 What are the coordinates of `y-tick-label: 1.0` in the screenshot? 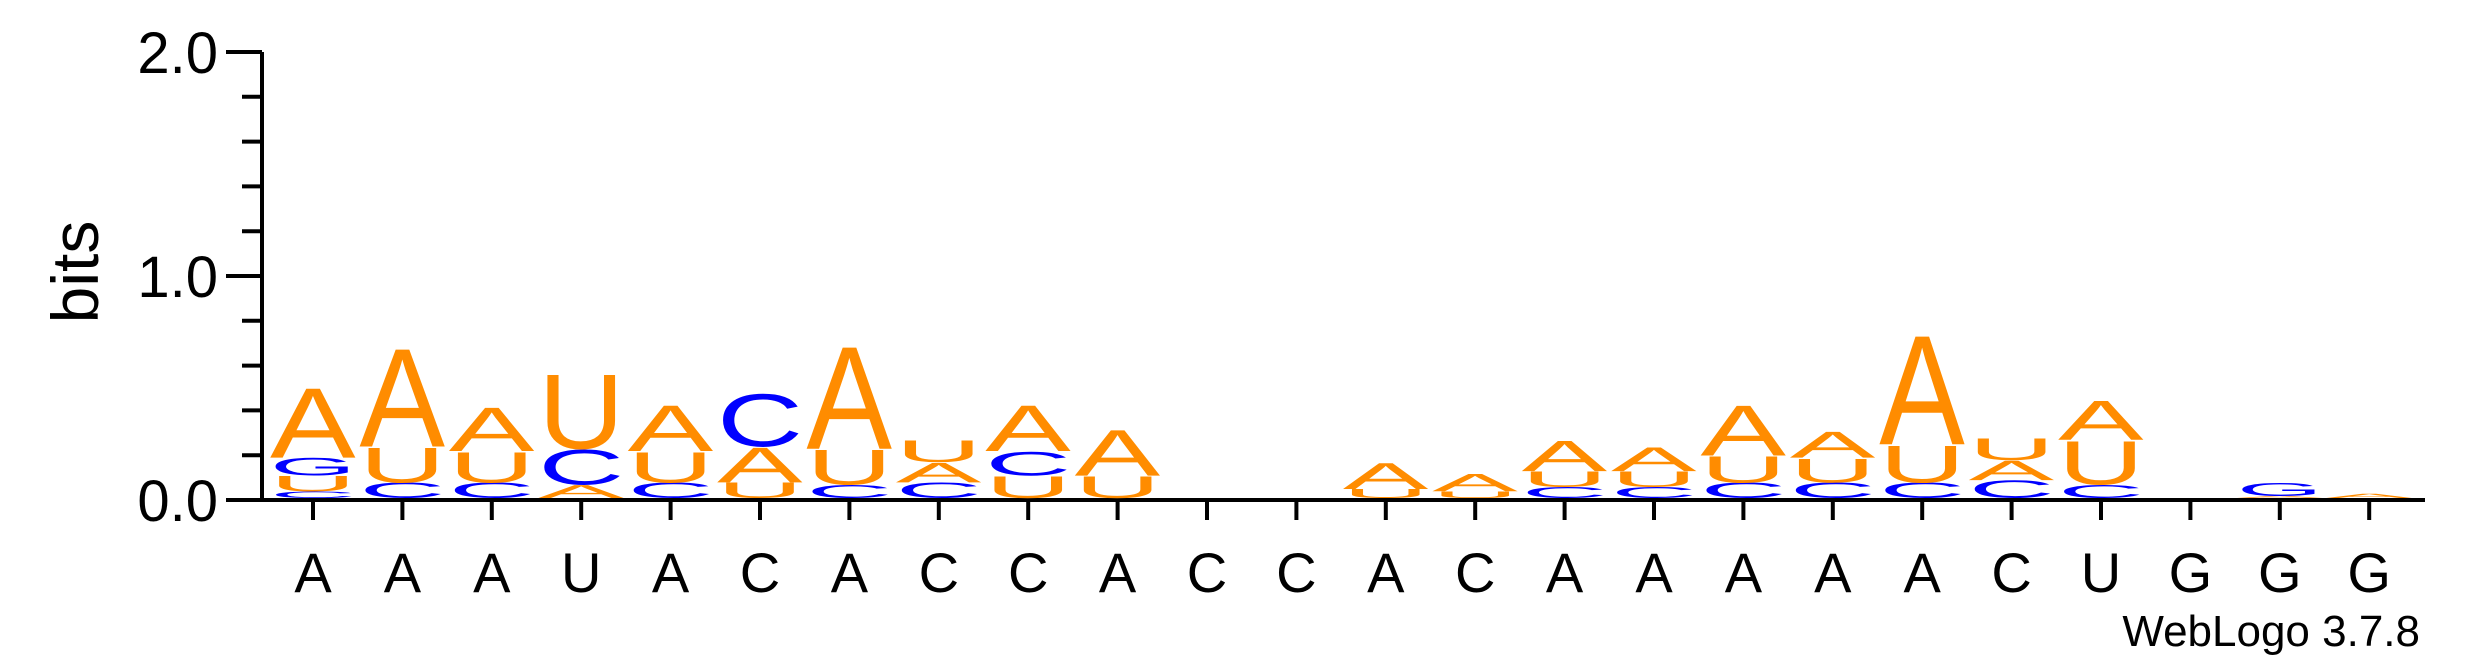 It's located at (177, 277).